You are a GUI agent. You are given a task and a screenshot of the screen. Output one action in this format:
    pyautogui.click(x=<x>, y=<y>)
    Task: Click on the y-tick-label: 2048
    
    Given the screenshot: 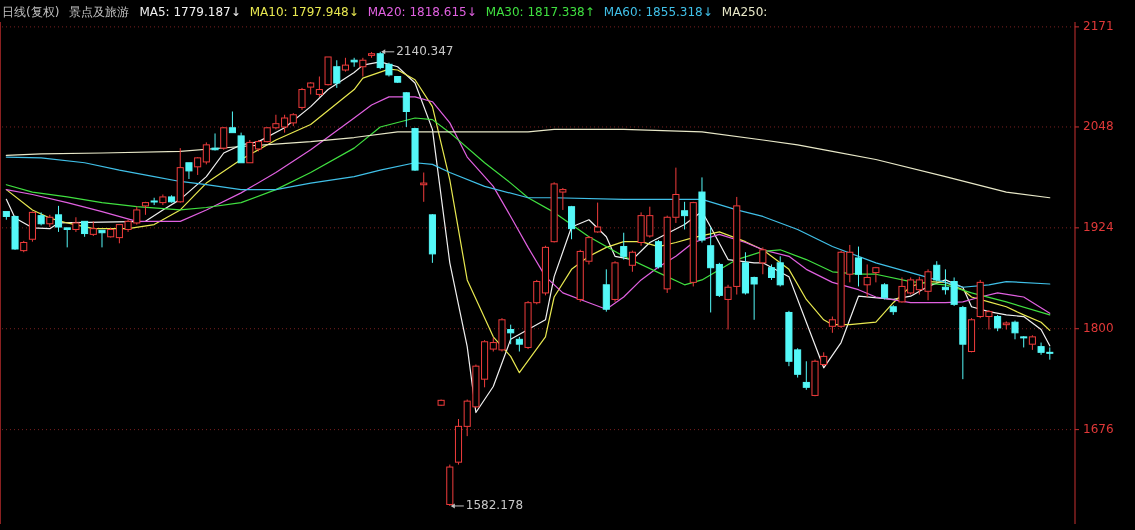 What is the action you would take?
    pyautogui.click(x=1098, y=126)
    